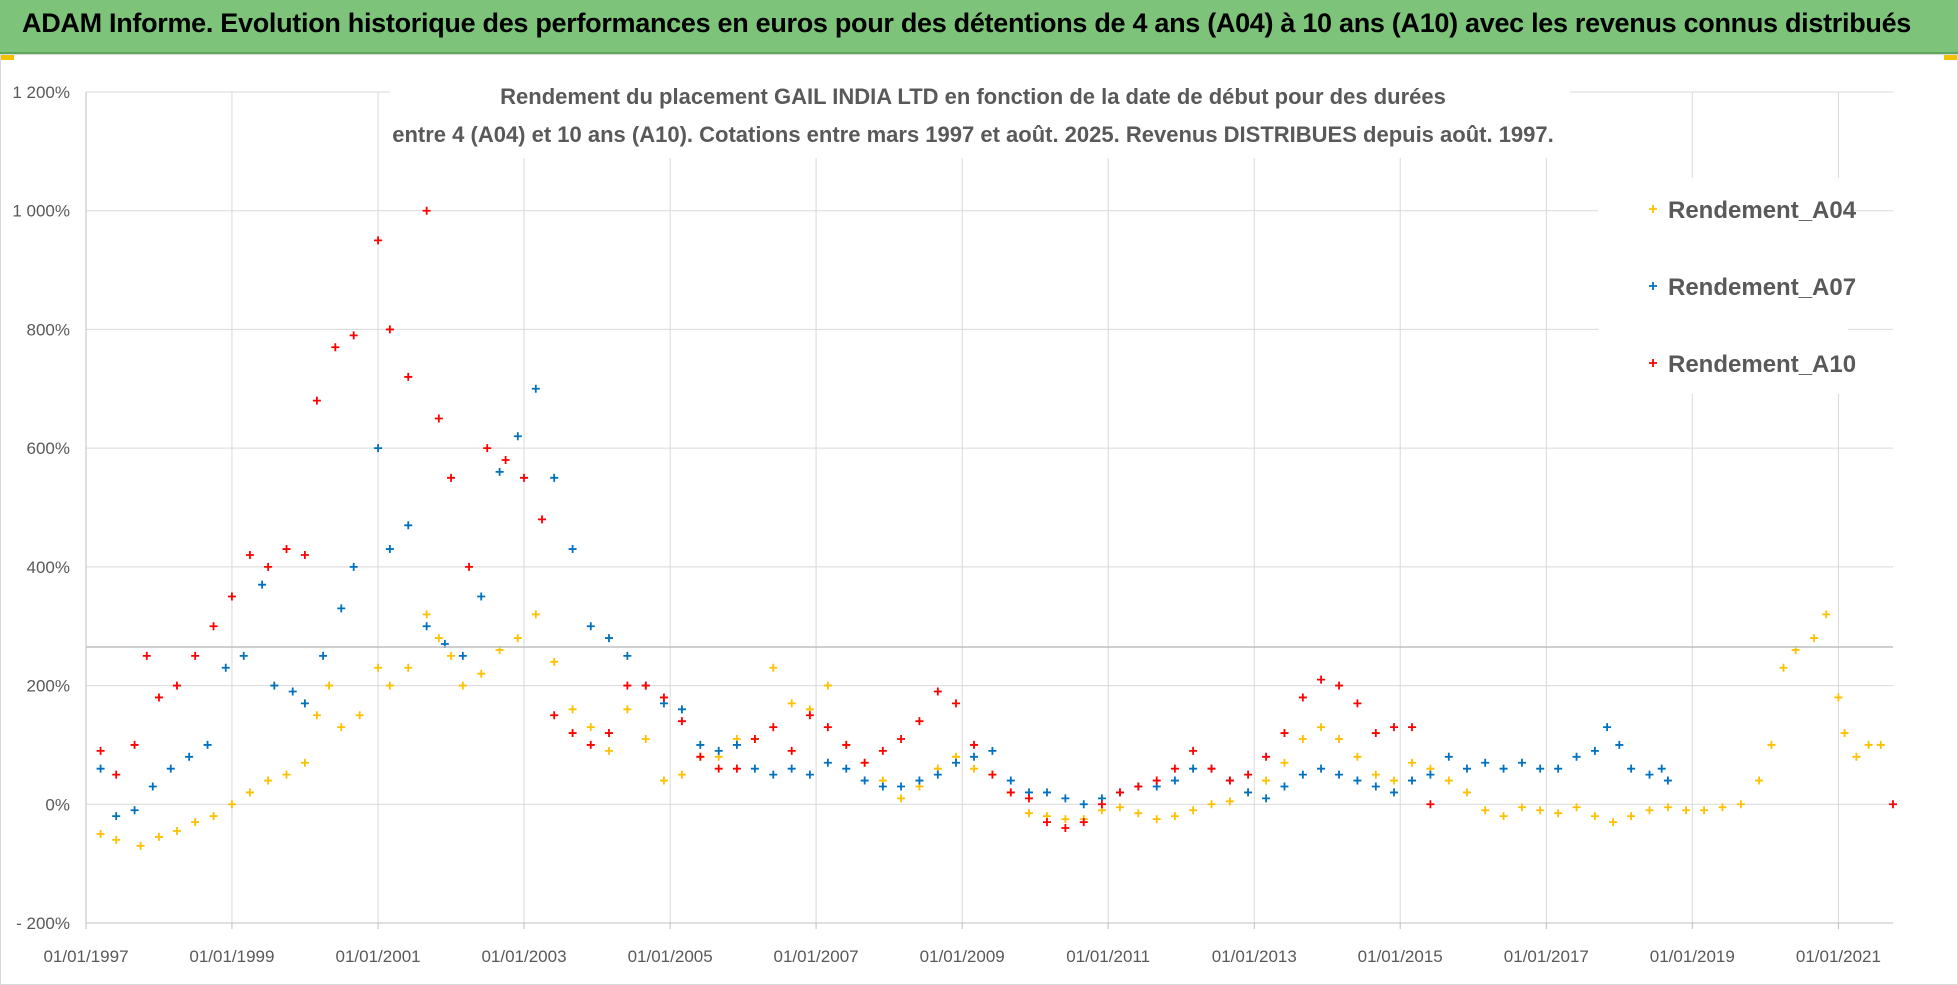 The height and width of the screenshot is (985, 1958). Describe the element at coordinates (816, 956) in the screenshot. I see `x-tick-label: 01/01/2007` at that location.